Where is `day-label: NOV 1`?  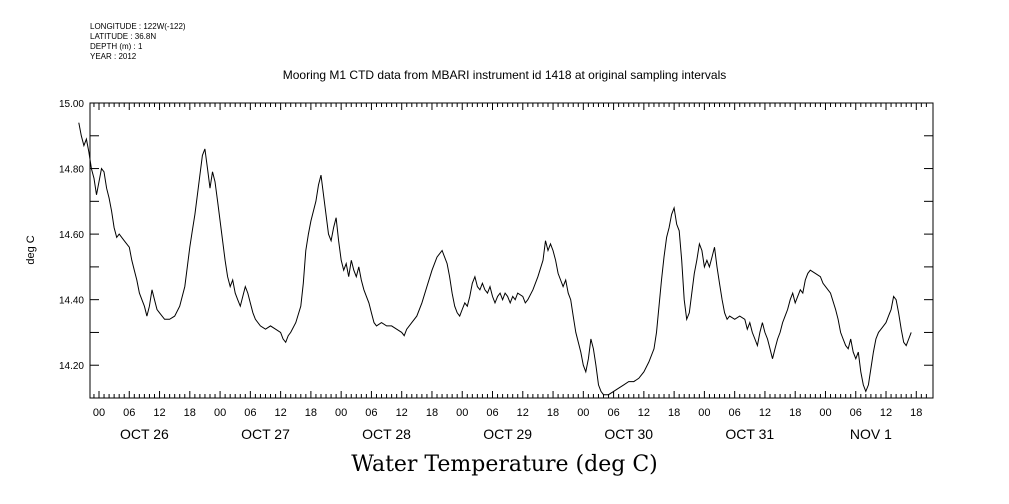
day-label: NOV 1 is located at coordinates (871, 434).